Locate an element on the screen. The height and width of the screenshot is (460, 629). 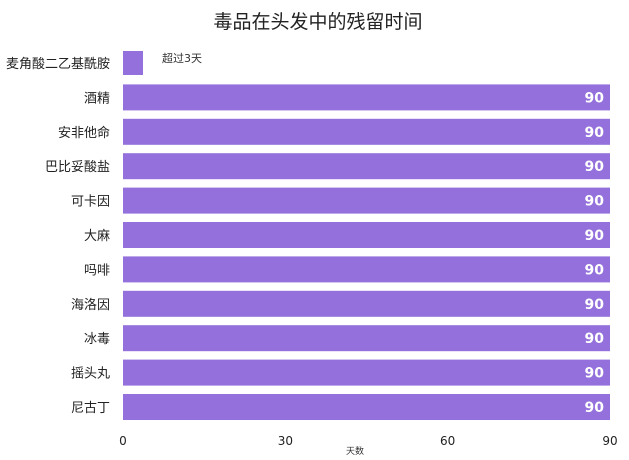
category-label: 可卡因 is located at coordinates (90, 202).